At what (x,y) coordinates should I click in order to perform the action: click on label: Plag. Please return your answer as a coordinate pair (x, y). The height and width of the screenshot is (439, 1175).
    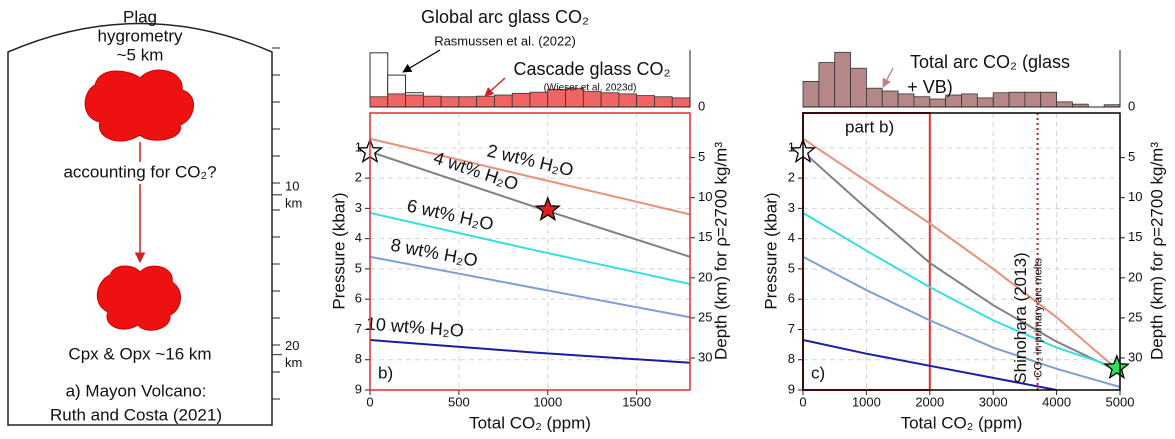
    Looking at the image, I should click on (140, 16).